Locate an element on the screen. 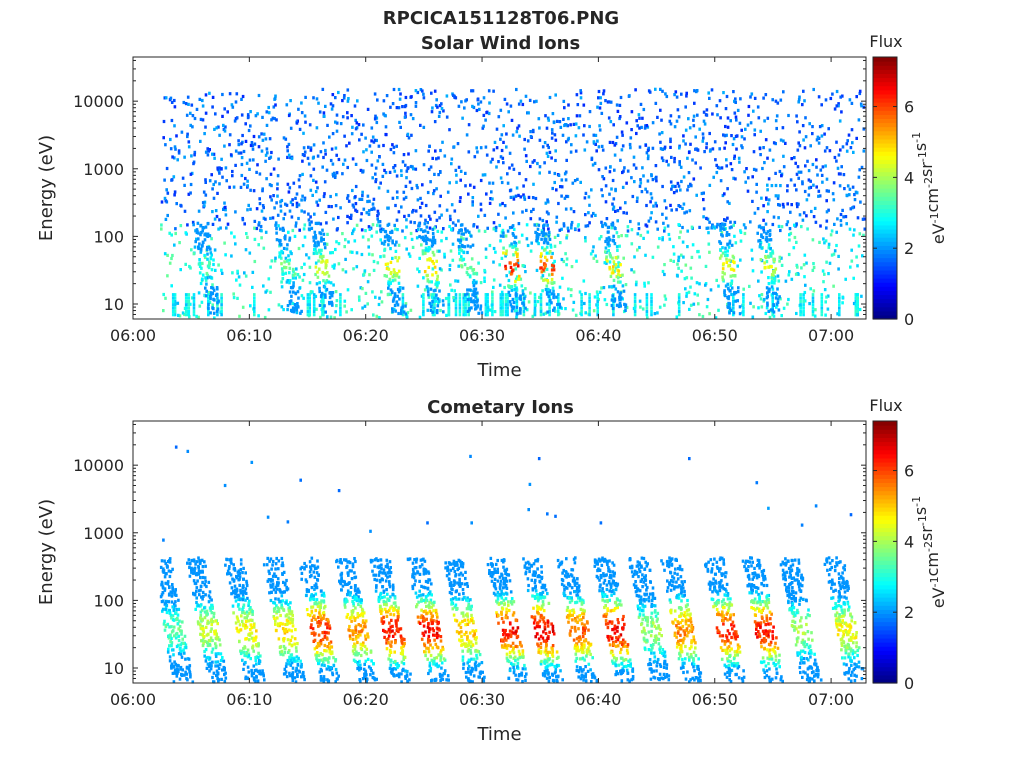  colorbar-frame is located at coordinates (885, 188).